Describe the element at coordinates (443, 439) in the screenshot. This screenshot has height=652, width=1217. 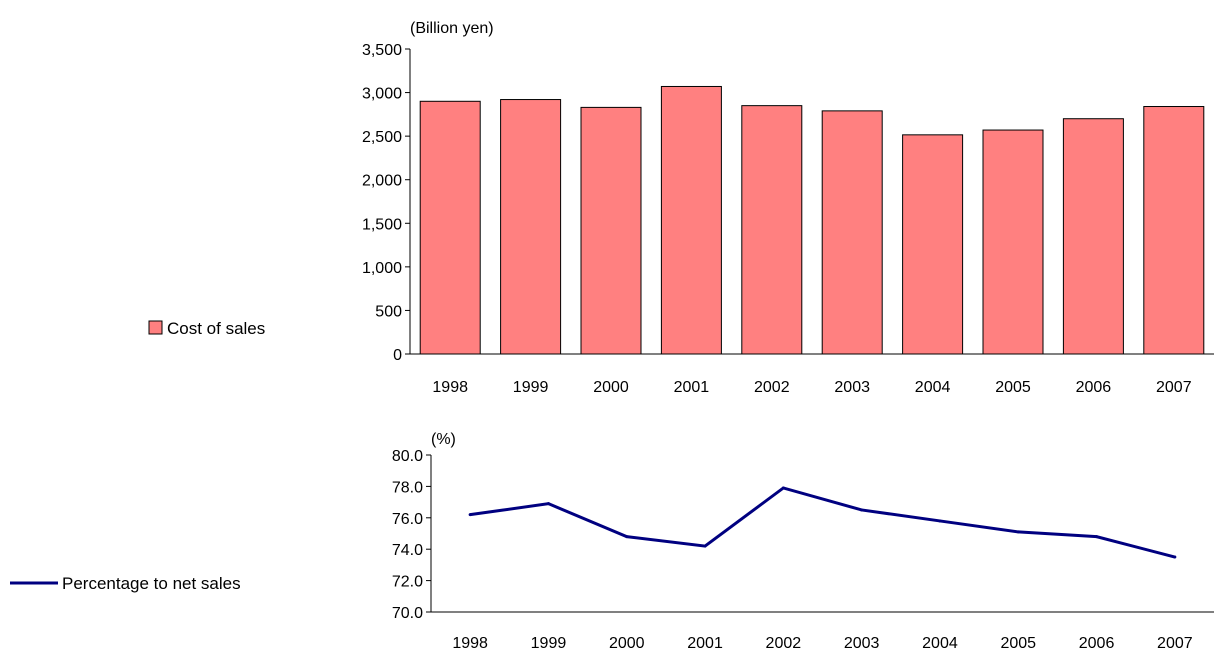
I see `line-chart-unit-label: (%)` at that location.